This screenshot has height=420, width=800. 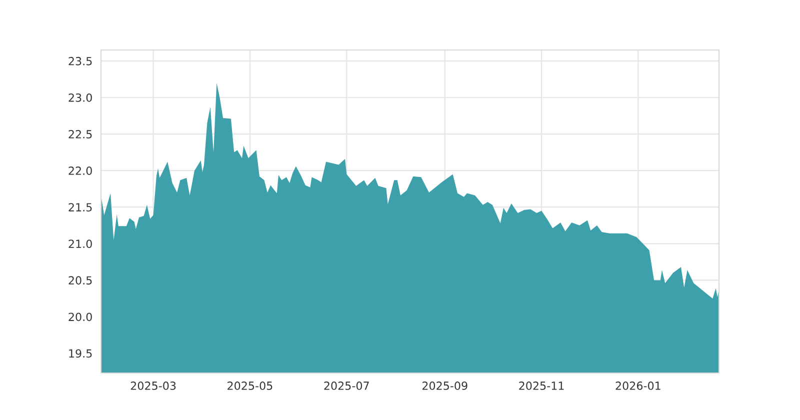 What do you see at coordinates (80, 317) in the screenshot?
I see `y-tick-label: 20.0` at bounding box center [80, 317].